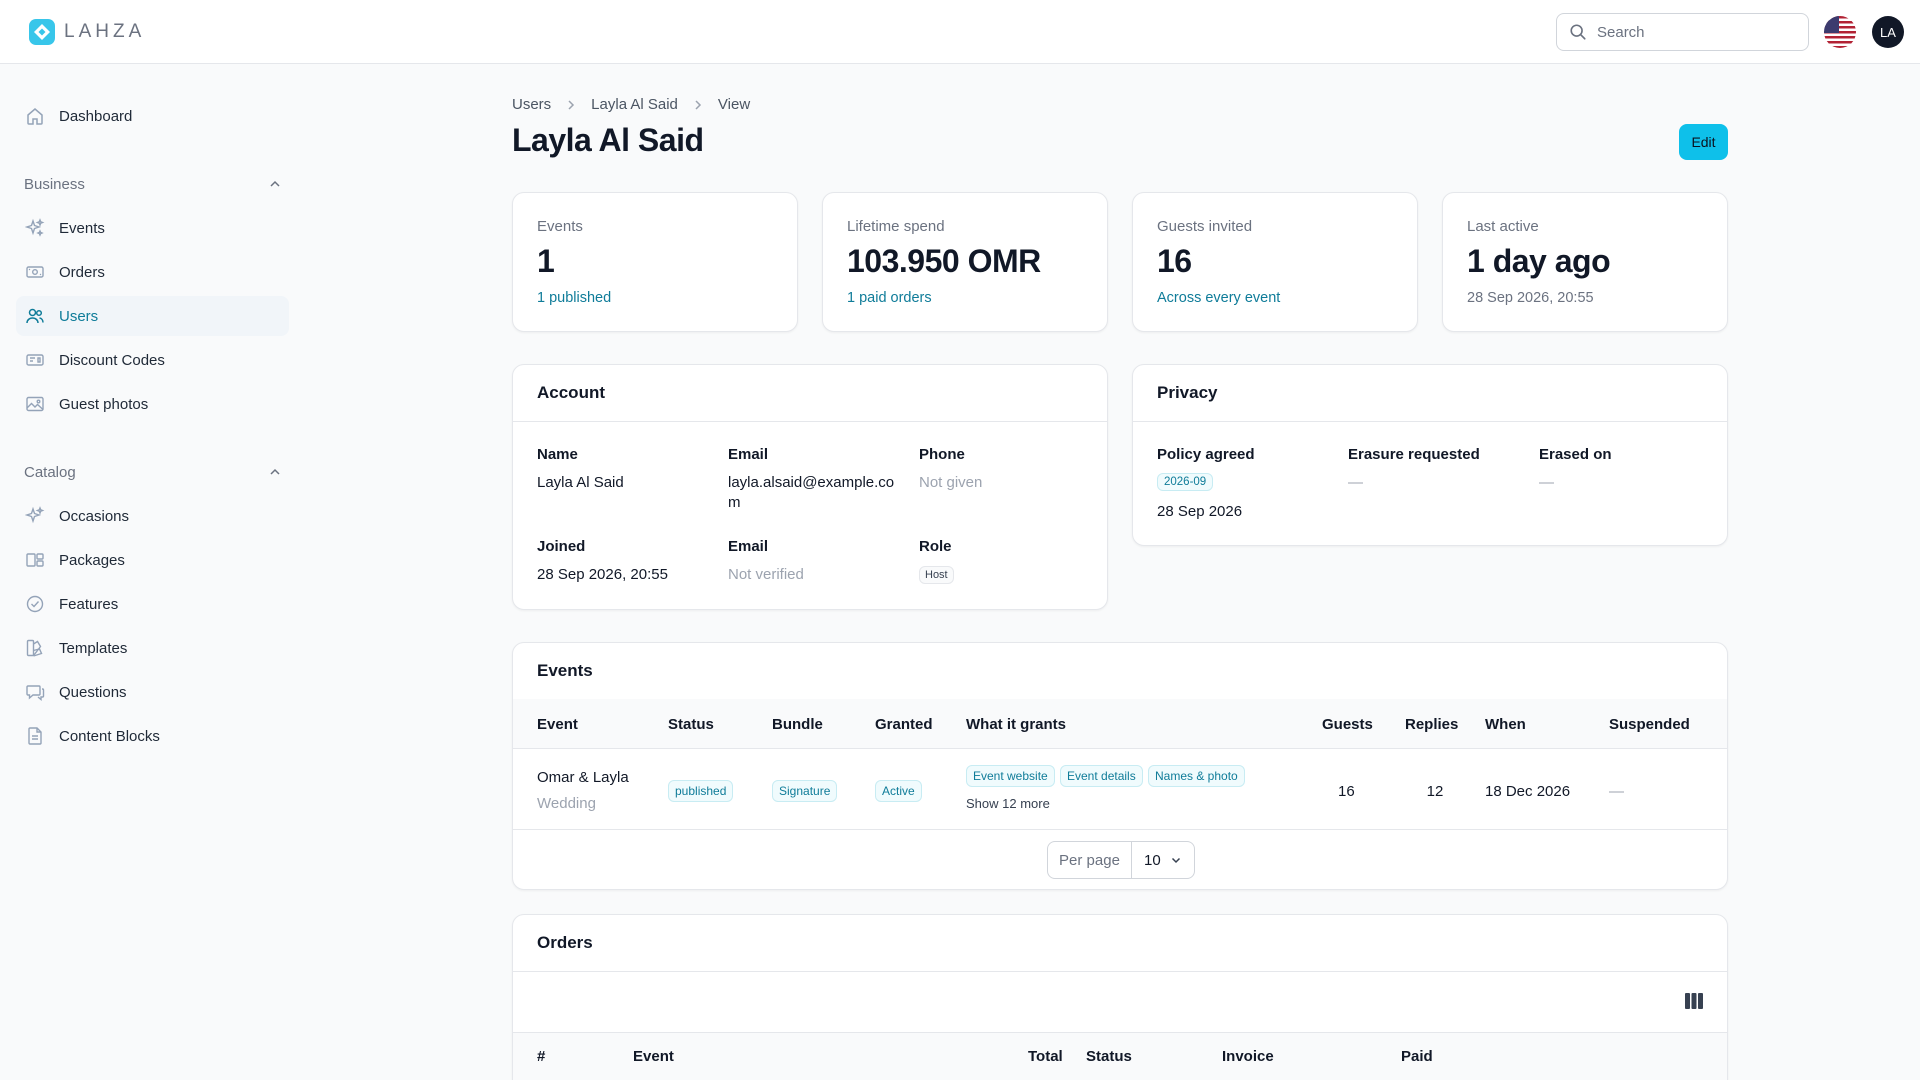  I want to click on card-title: Orders, so click(1120, 943).